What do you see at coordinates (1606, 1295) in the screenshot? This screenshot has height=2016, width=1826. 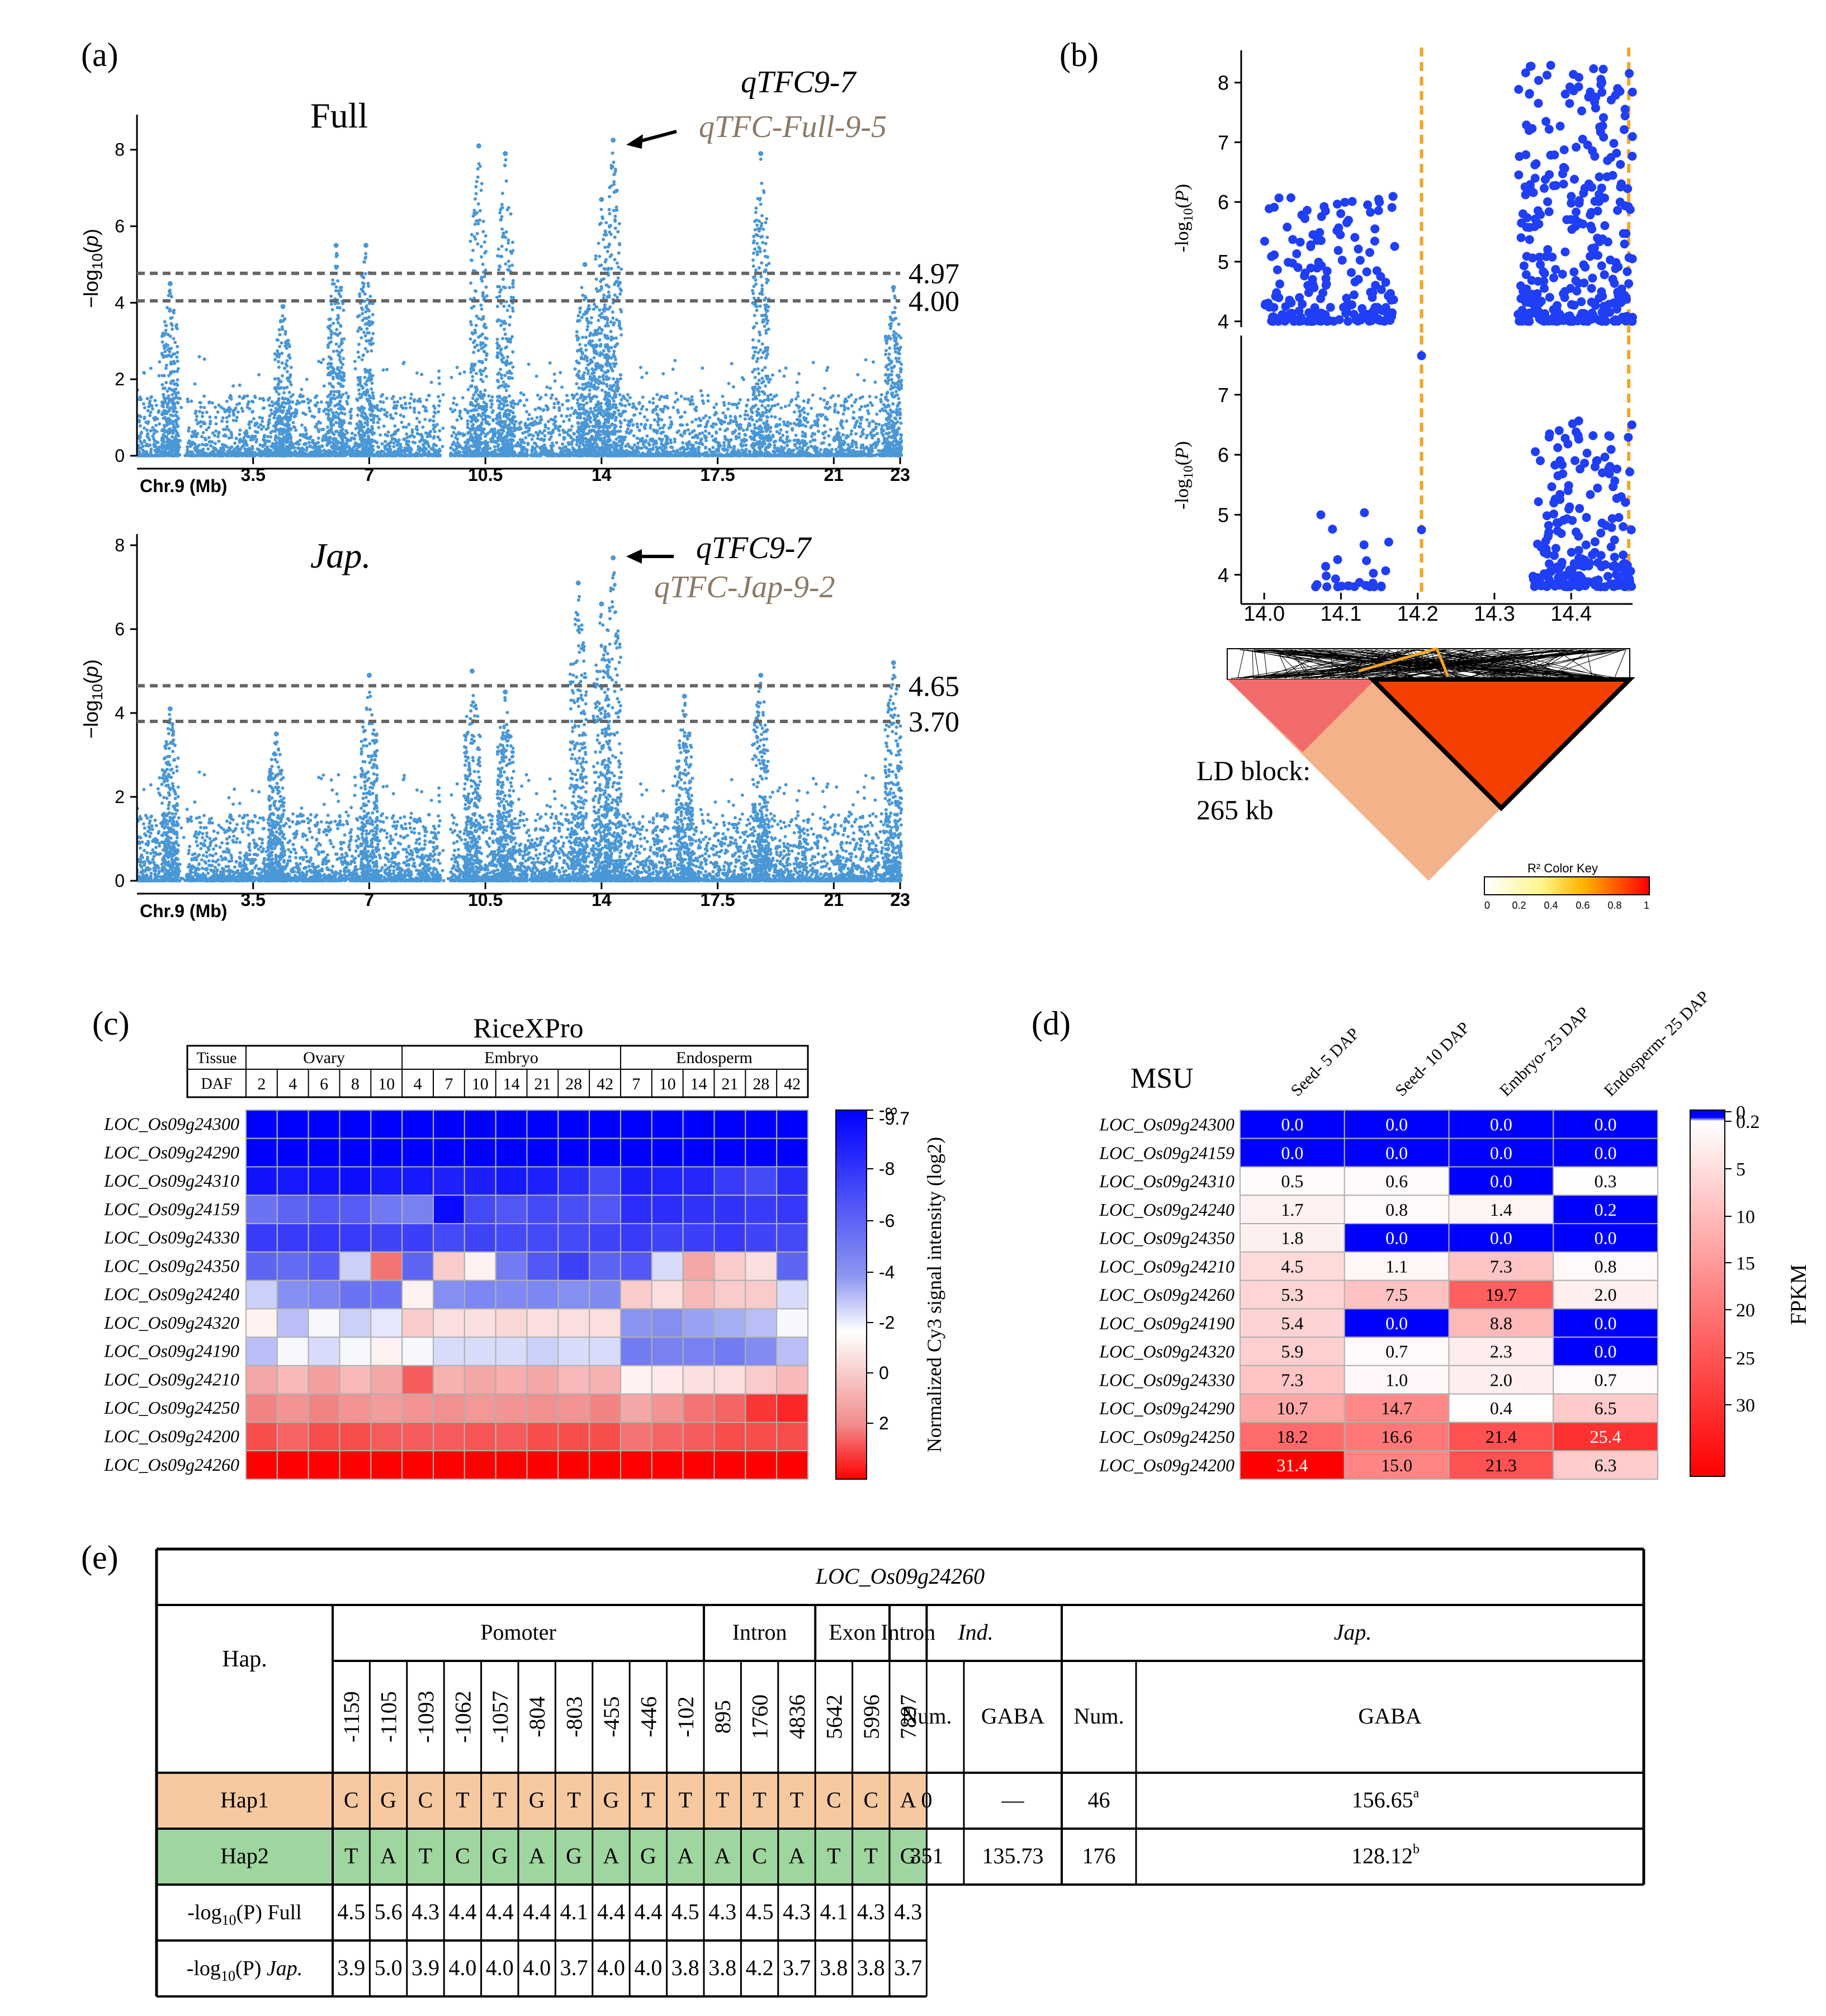 I see `cell-value: 2.0` at bounding box center [1606, 1295].